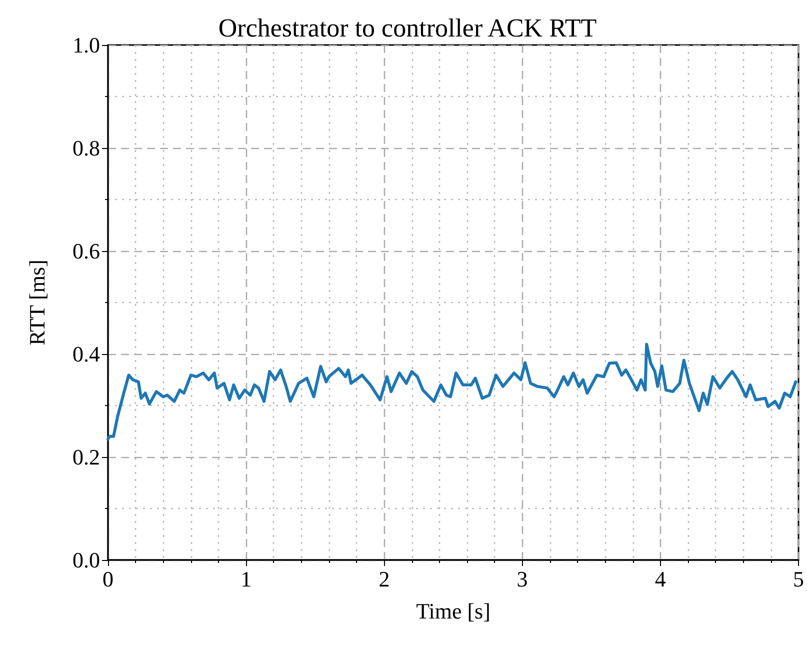  What do you see at coordinates (384, 579) in the screenshot?
I see `x-tick-label: 2` at bounding box center [384, 579].